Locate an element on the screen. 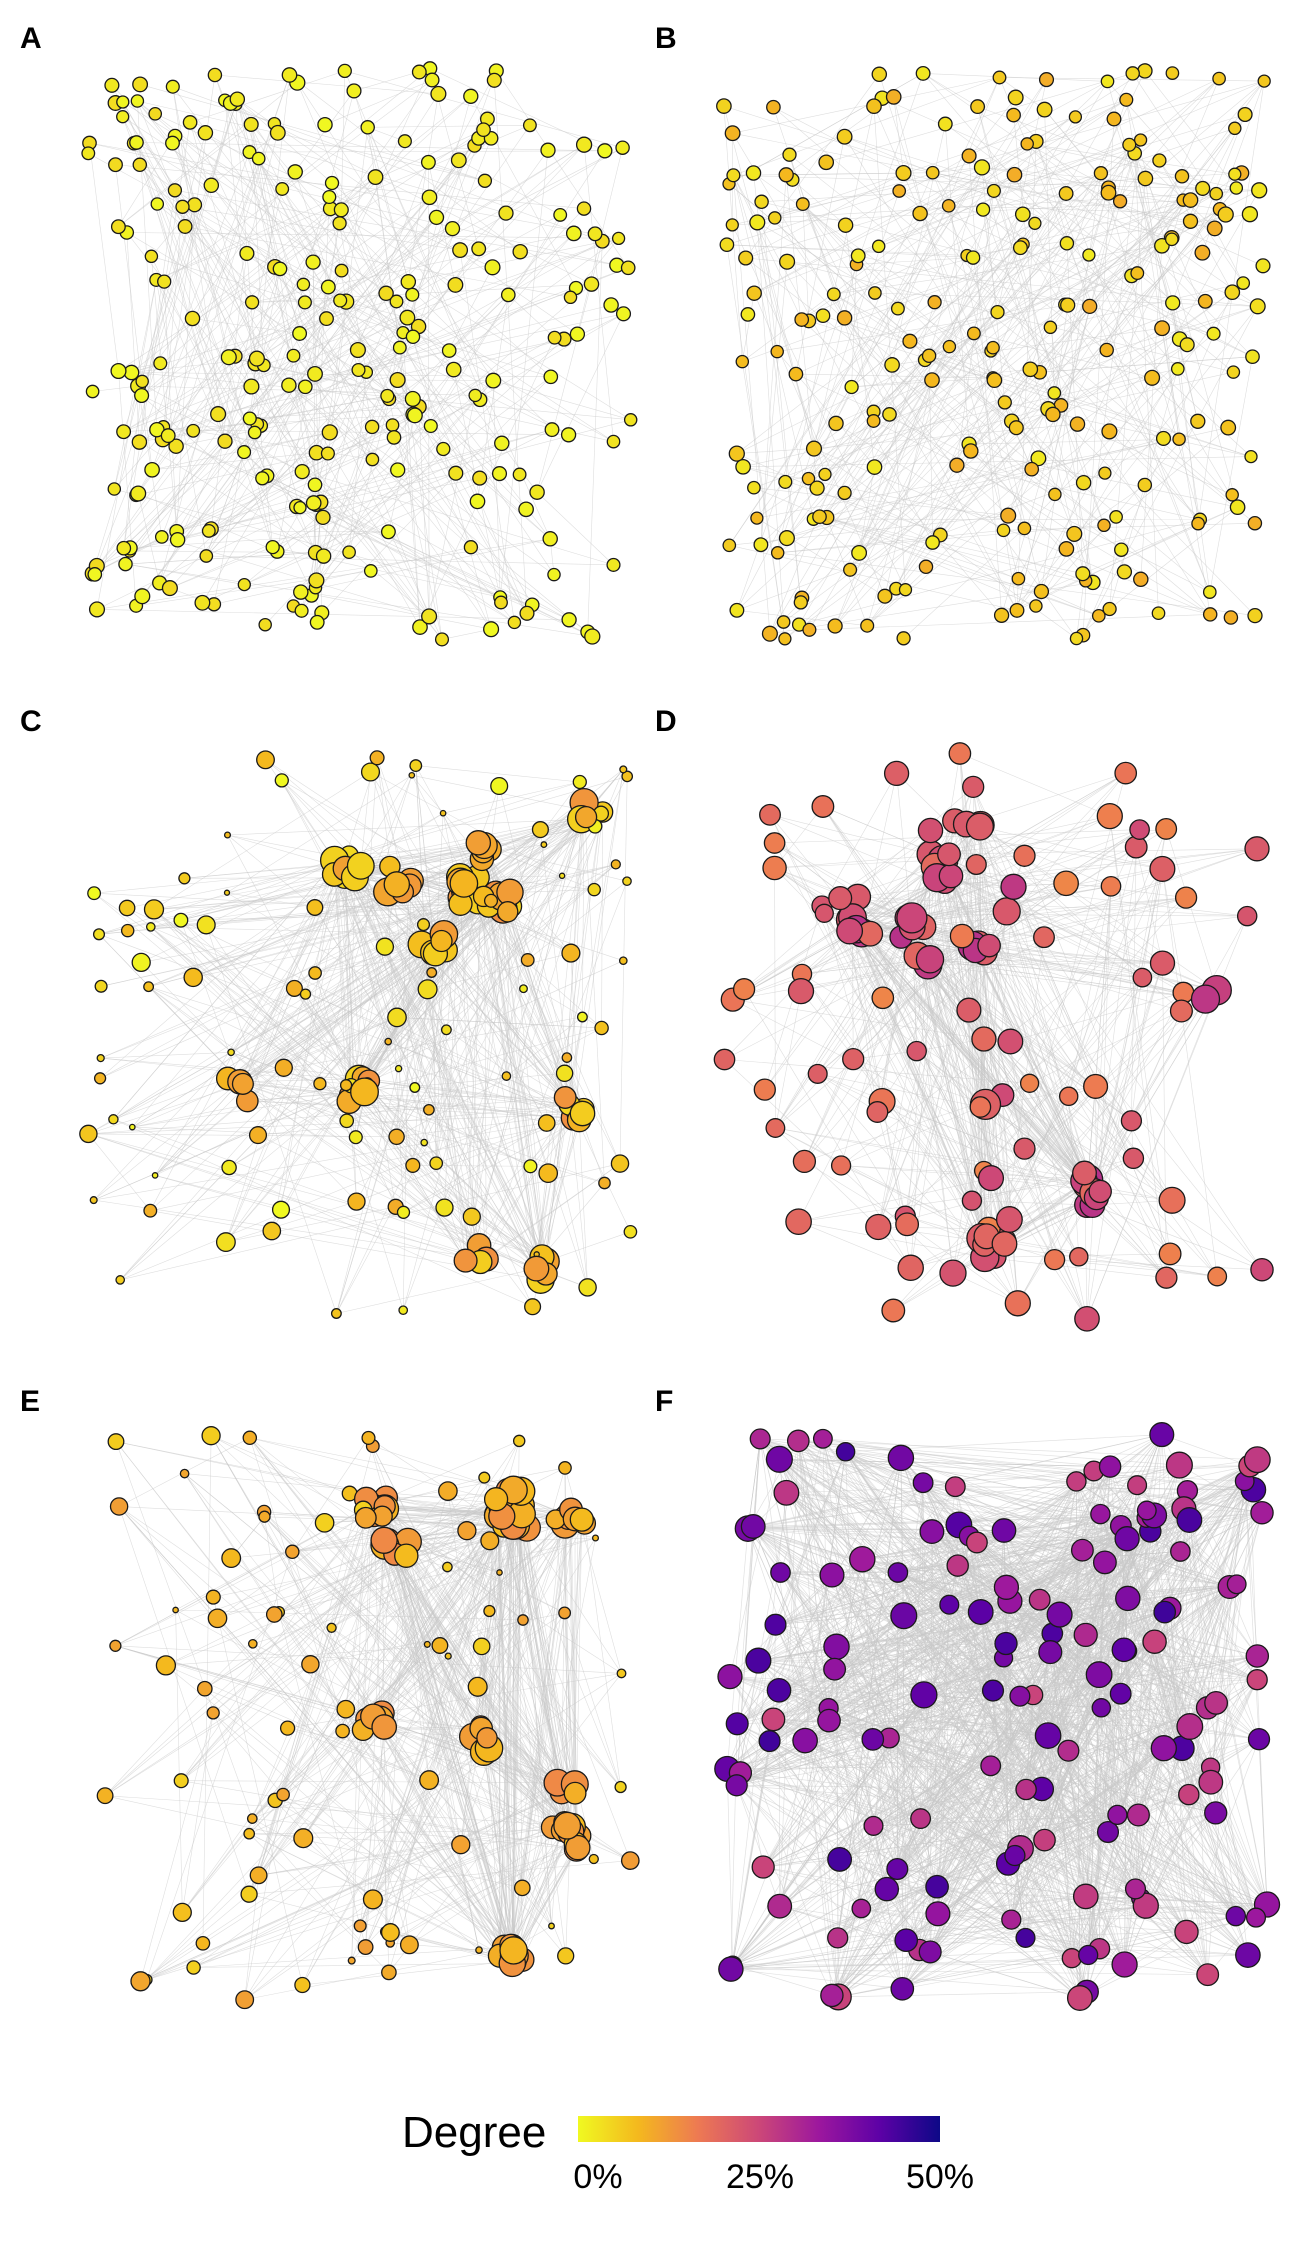  network-panel-d is located at coordinates (993, 1037).